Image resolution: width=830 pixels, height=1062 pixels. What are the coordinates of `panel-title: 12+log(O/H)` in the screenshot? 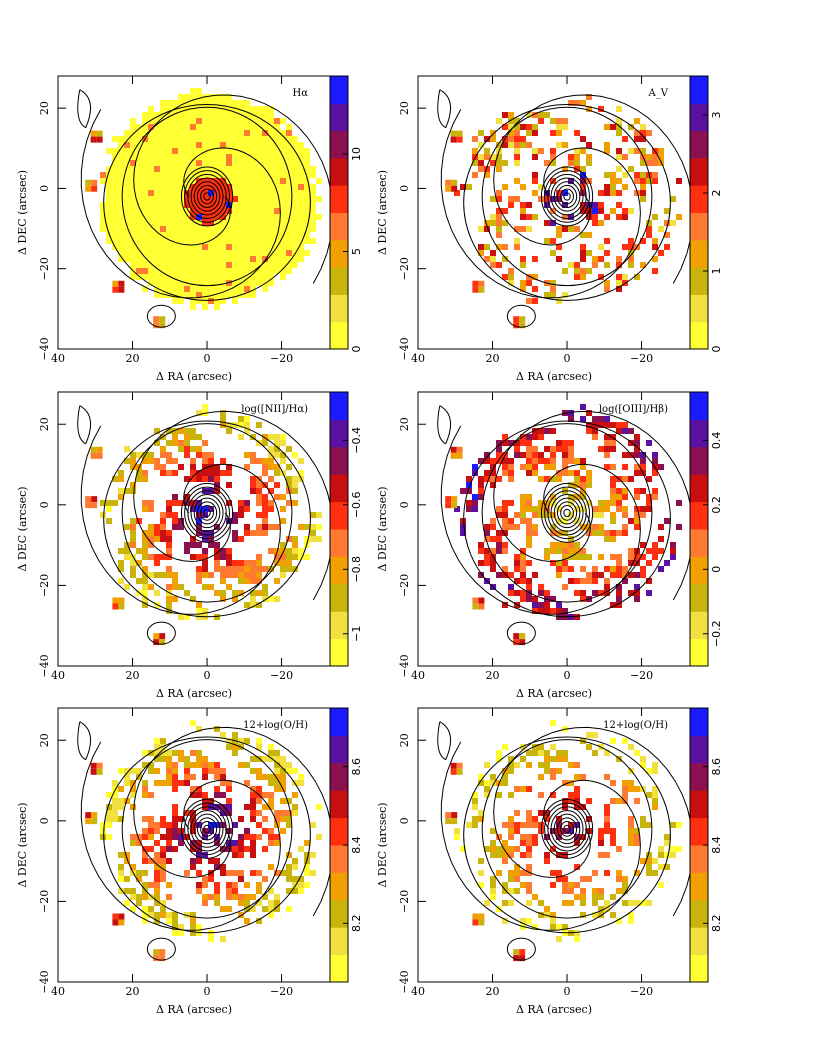 It's located at (275, 725).